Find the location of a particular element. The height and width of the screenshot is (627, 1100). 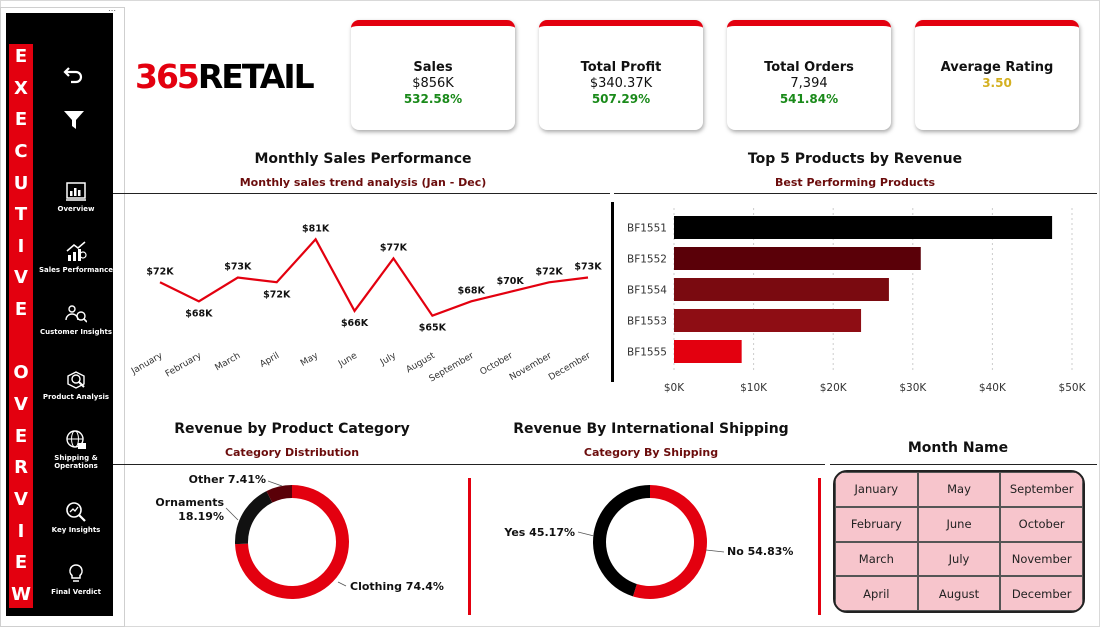

magnifier-chart-icon is located at coordinates (76, 512).